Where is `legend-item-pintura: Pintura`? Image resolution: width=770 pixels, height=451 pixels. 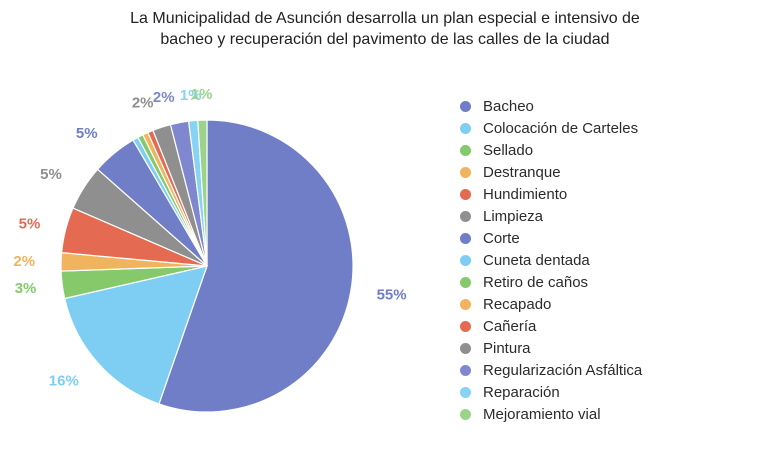 legend-item-pintura: Pintura is located at coordinates (551, 348).